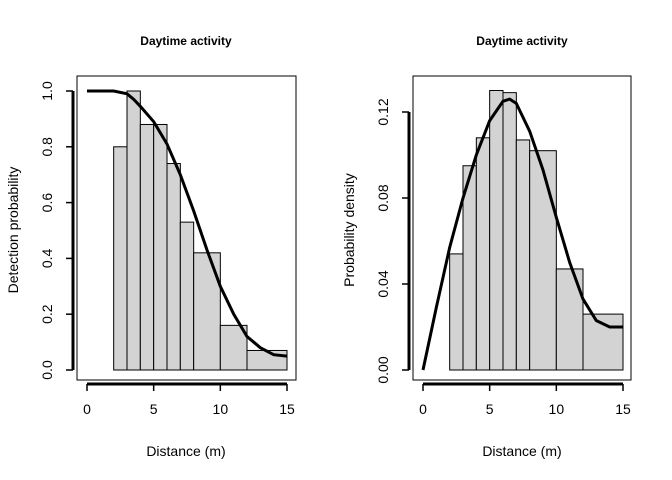 The image size is (672, 480). I want to click on y-tick-label: 0.00, so click(383, 369).